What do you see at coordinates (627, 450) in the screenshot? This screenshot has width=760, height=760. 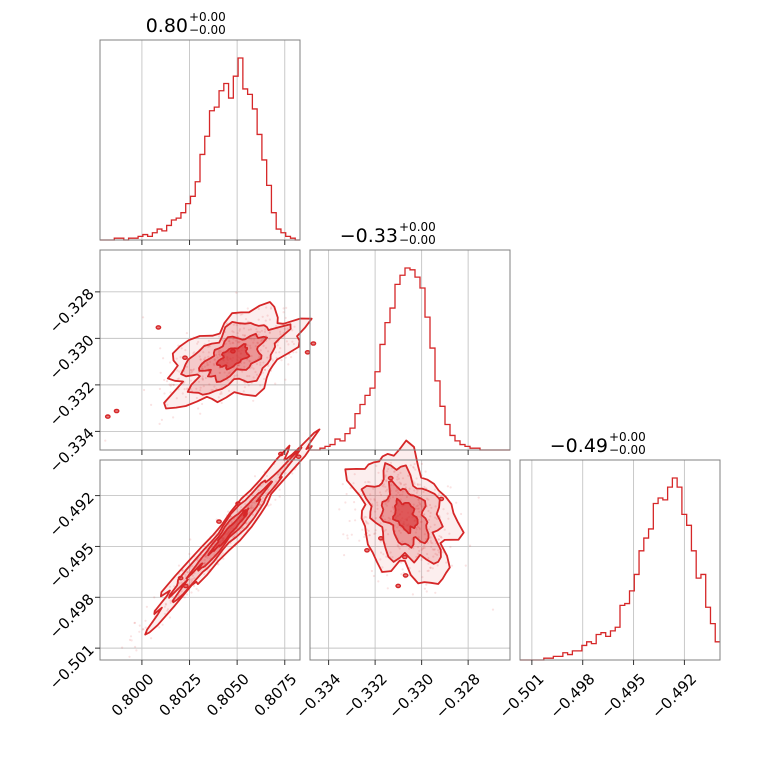 I see `param-title-minus: −0.00` at bounding box center [627, 450].